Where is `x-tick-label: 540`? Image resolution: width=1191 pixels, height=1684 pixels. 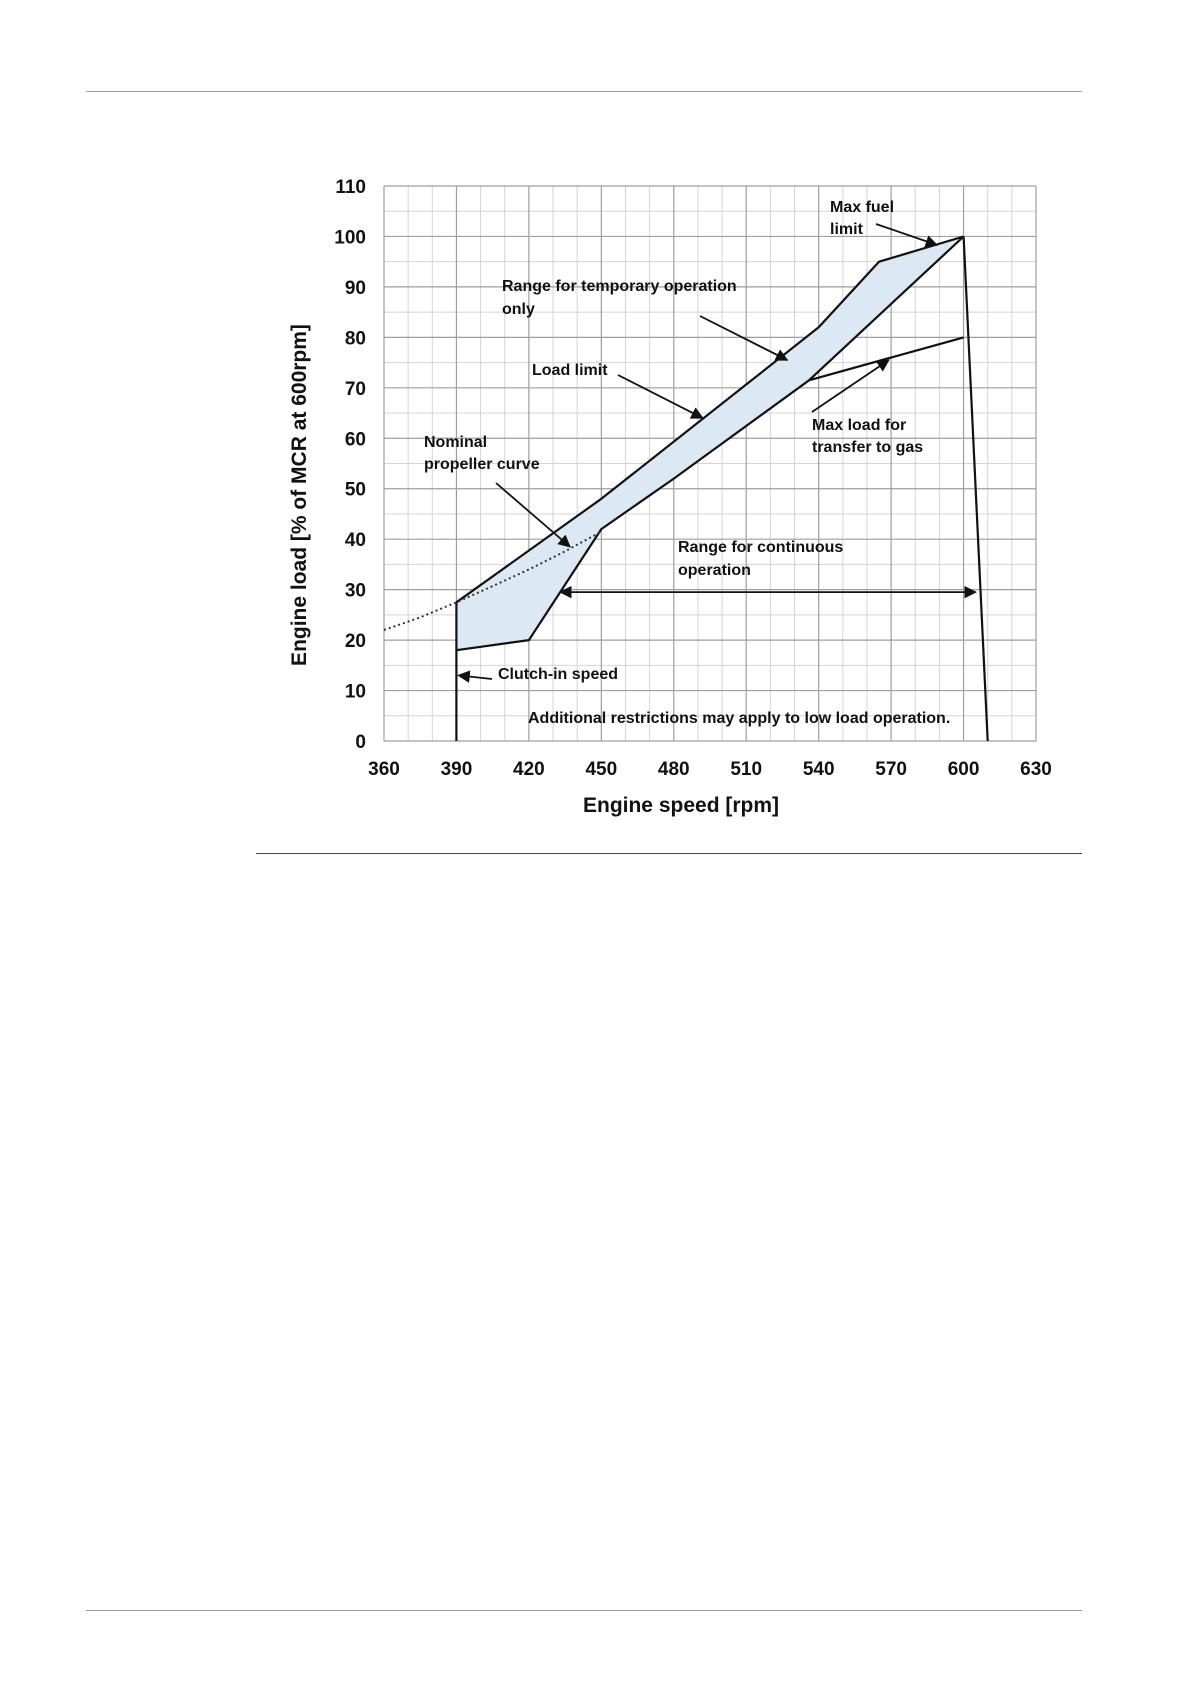 x-tick-label: 540 is located at coordinates (819, 769).